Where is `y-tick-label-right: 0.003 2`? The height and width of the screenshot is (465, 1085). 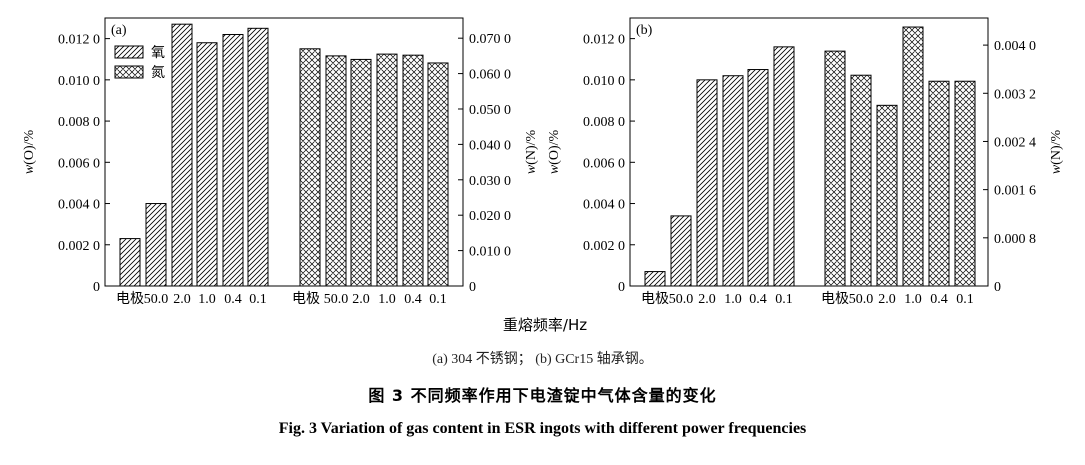 y-tick-label-right: 0.003 2 is located at coordinates (1015, 94).